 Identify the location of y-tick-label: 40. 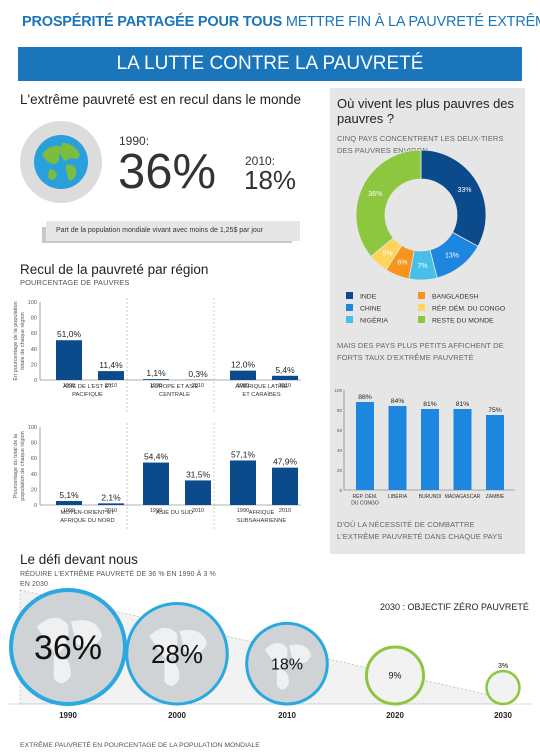
(34, 475).